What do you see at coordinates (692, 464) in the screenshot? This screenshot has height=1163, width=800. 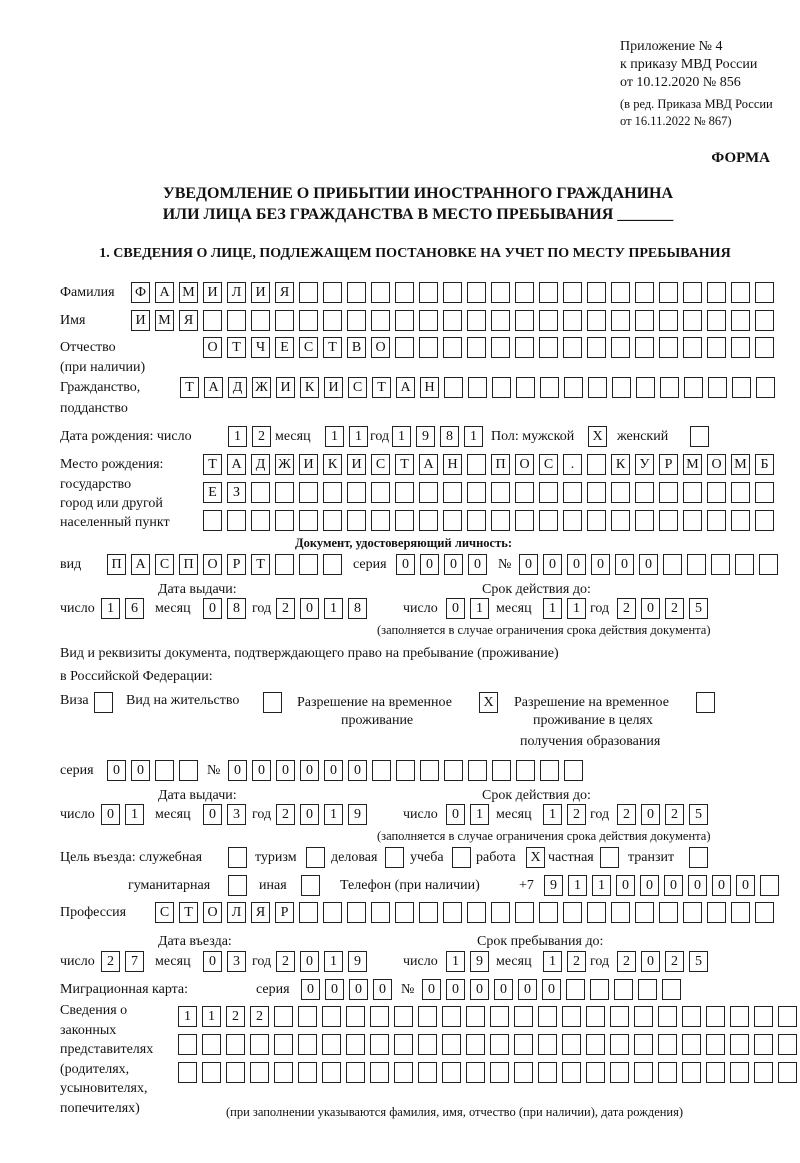 I see `birthplace-line1-char-box: М` at bounding box center [692, 464].